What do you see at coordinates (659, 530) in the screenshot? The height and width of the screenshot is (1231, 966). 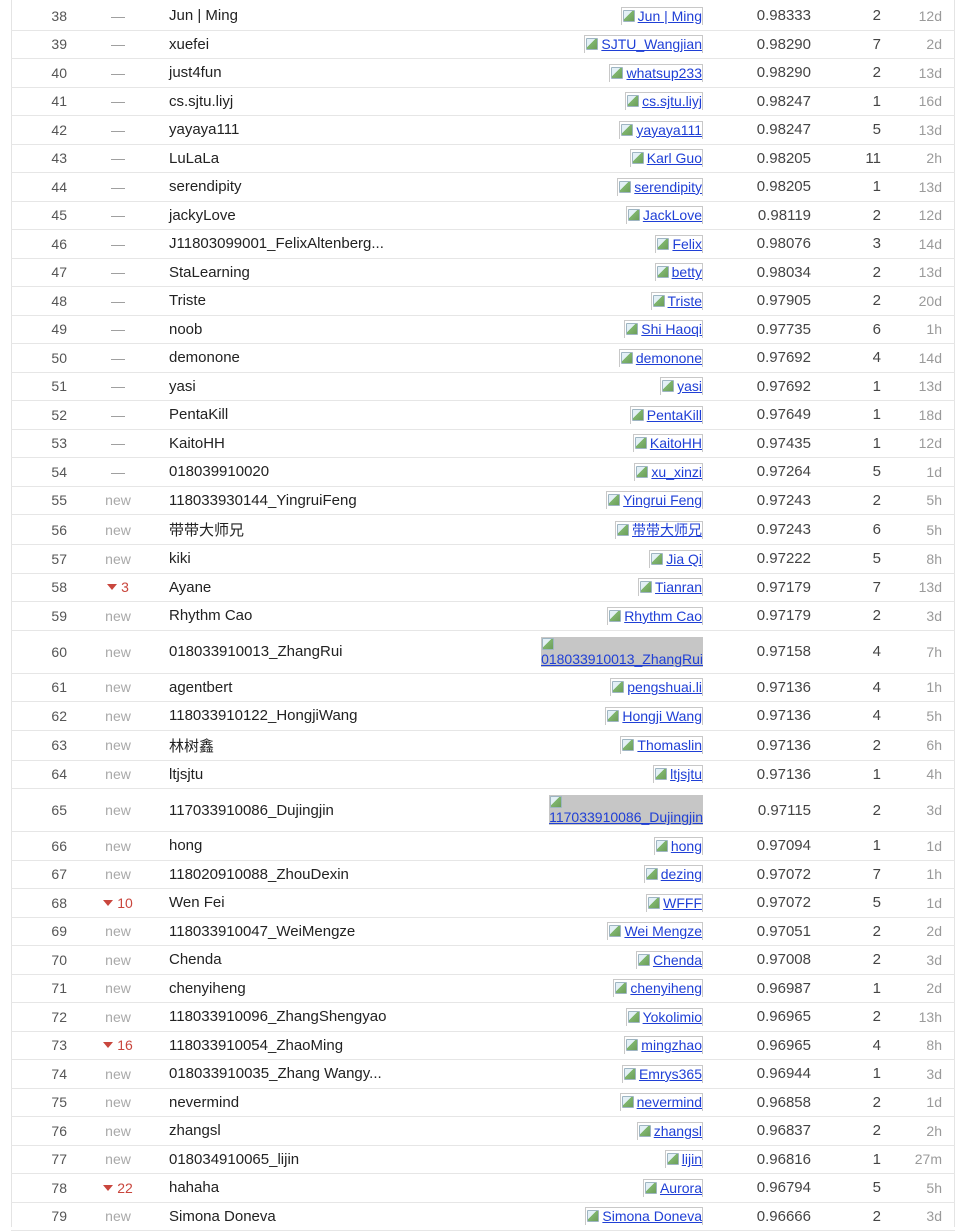 I see `member-avatar: 带带大师兄` at bounding box center [659, 530].